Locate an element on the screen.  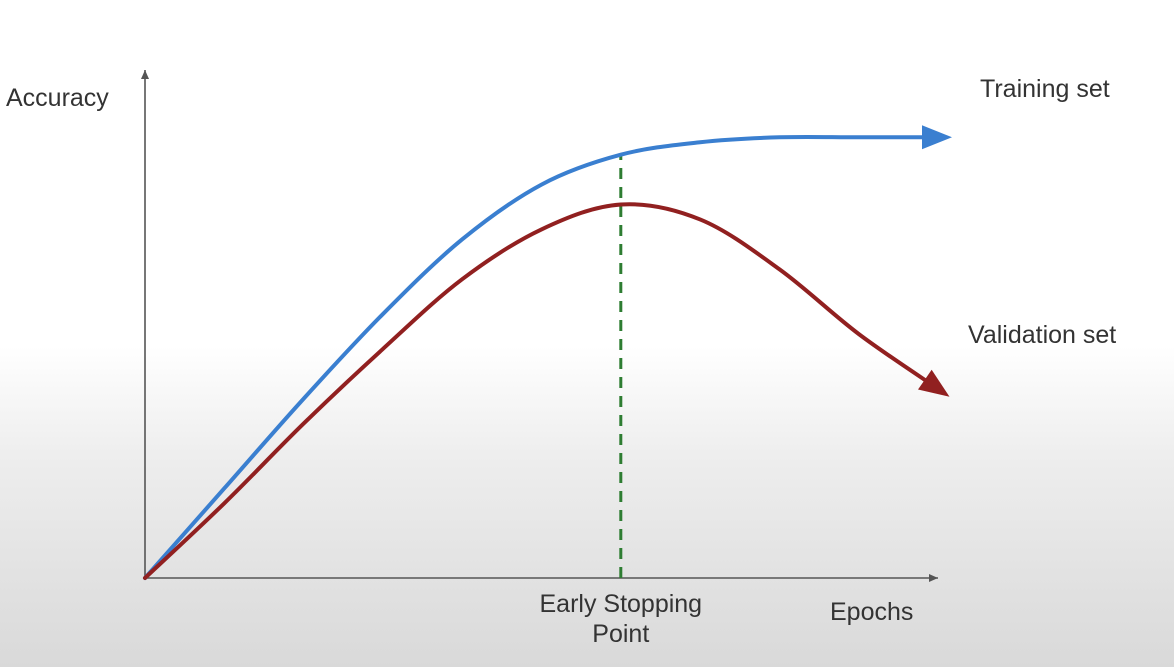
validation-set-arrowhead is located at coordinates (934, 383).